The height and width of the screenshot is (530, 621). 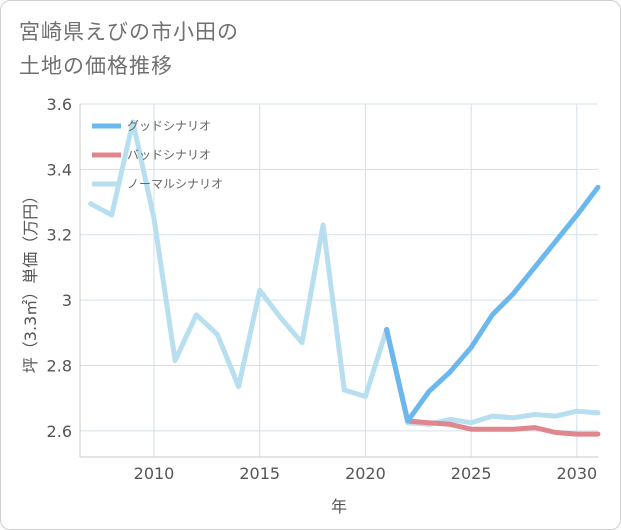 What do you see at coordinates (129, 32) in the screenshot?
I see `chart-title-line1: 宮崎県えびの市小田の` at bounding box center [129, 32].